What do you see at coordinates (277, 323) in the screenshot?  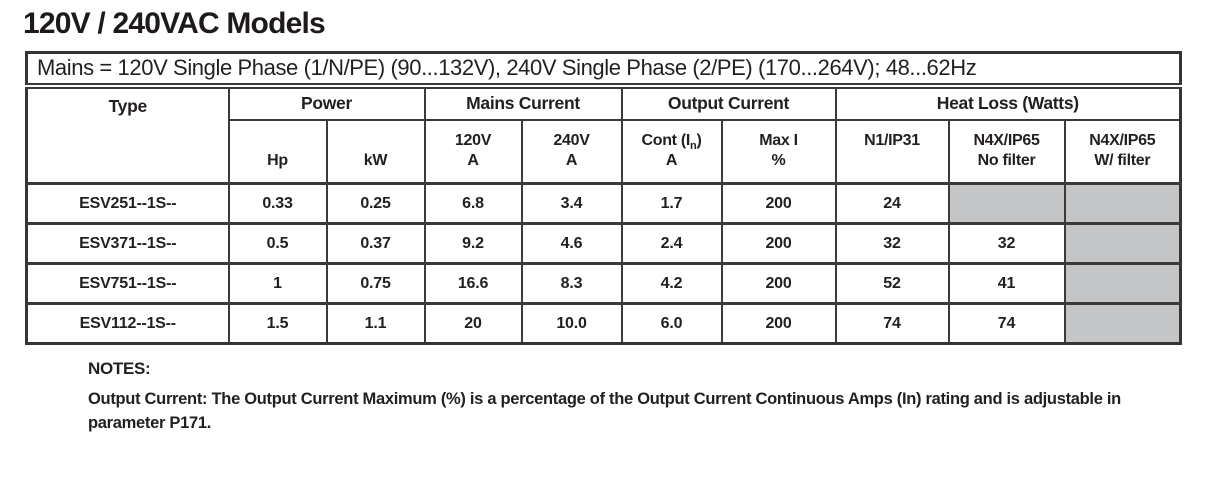 I see `cell-hp: 1.5` at bounding box center [277, 323].